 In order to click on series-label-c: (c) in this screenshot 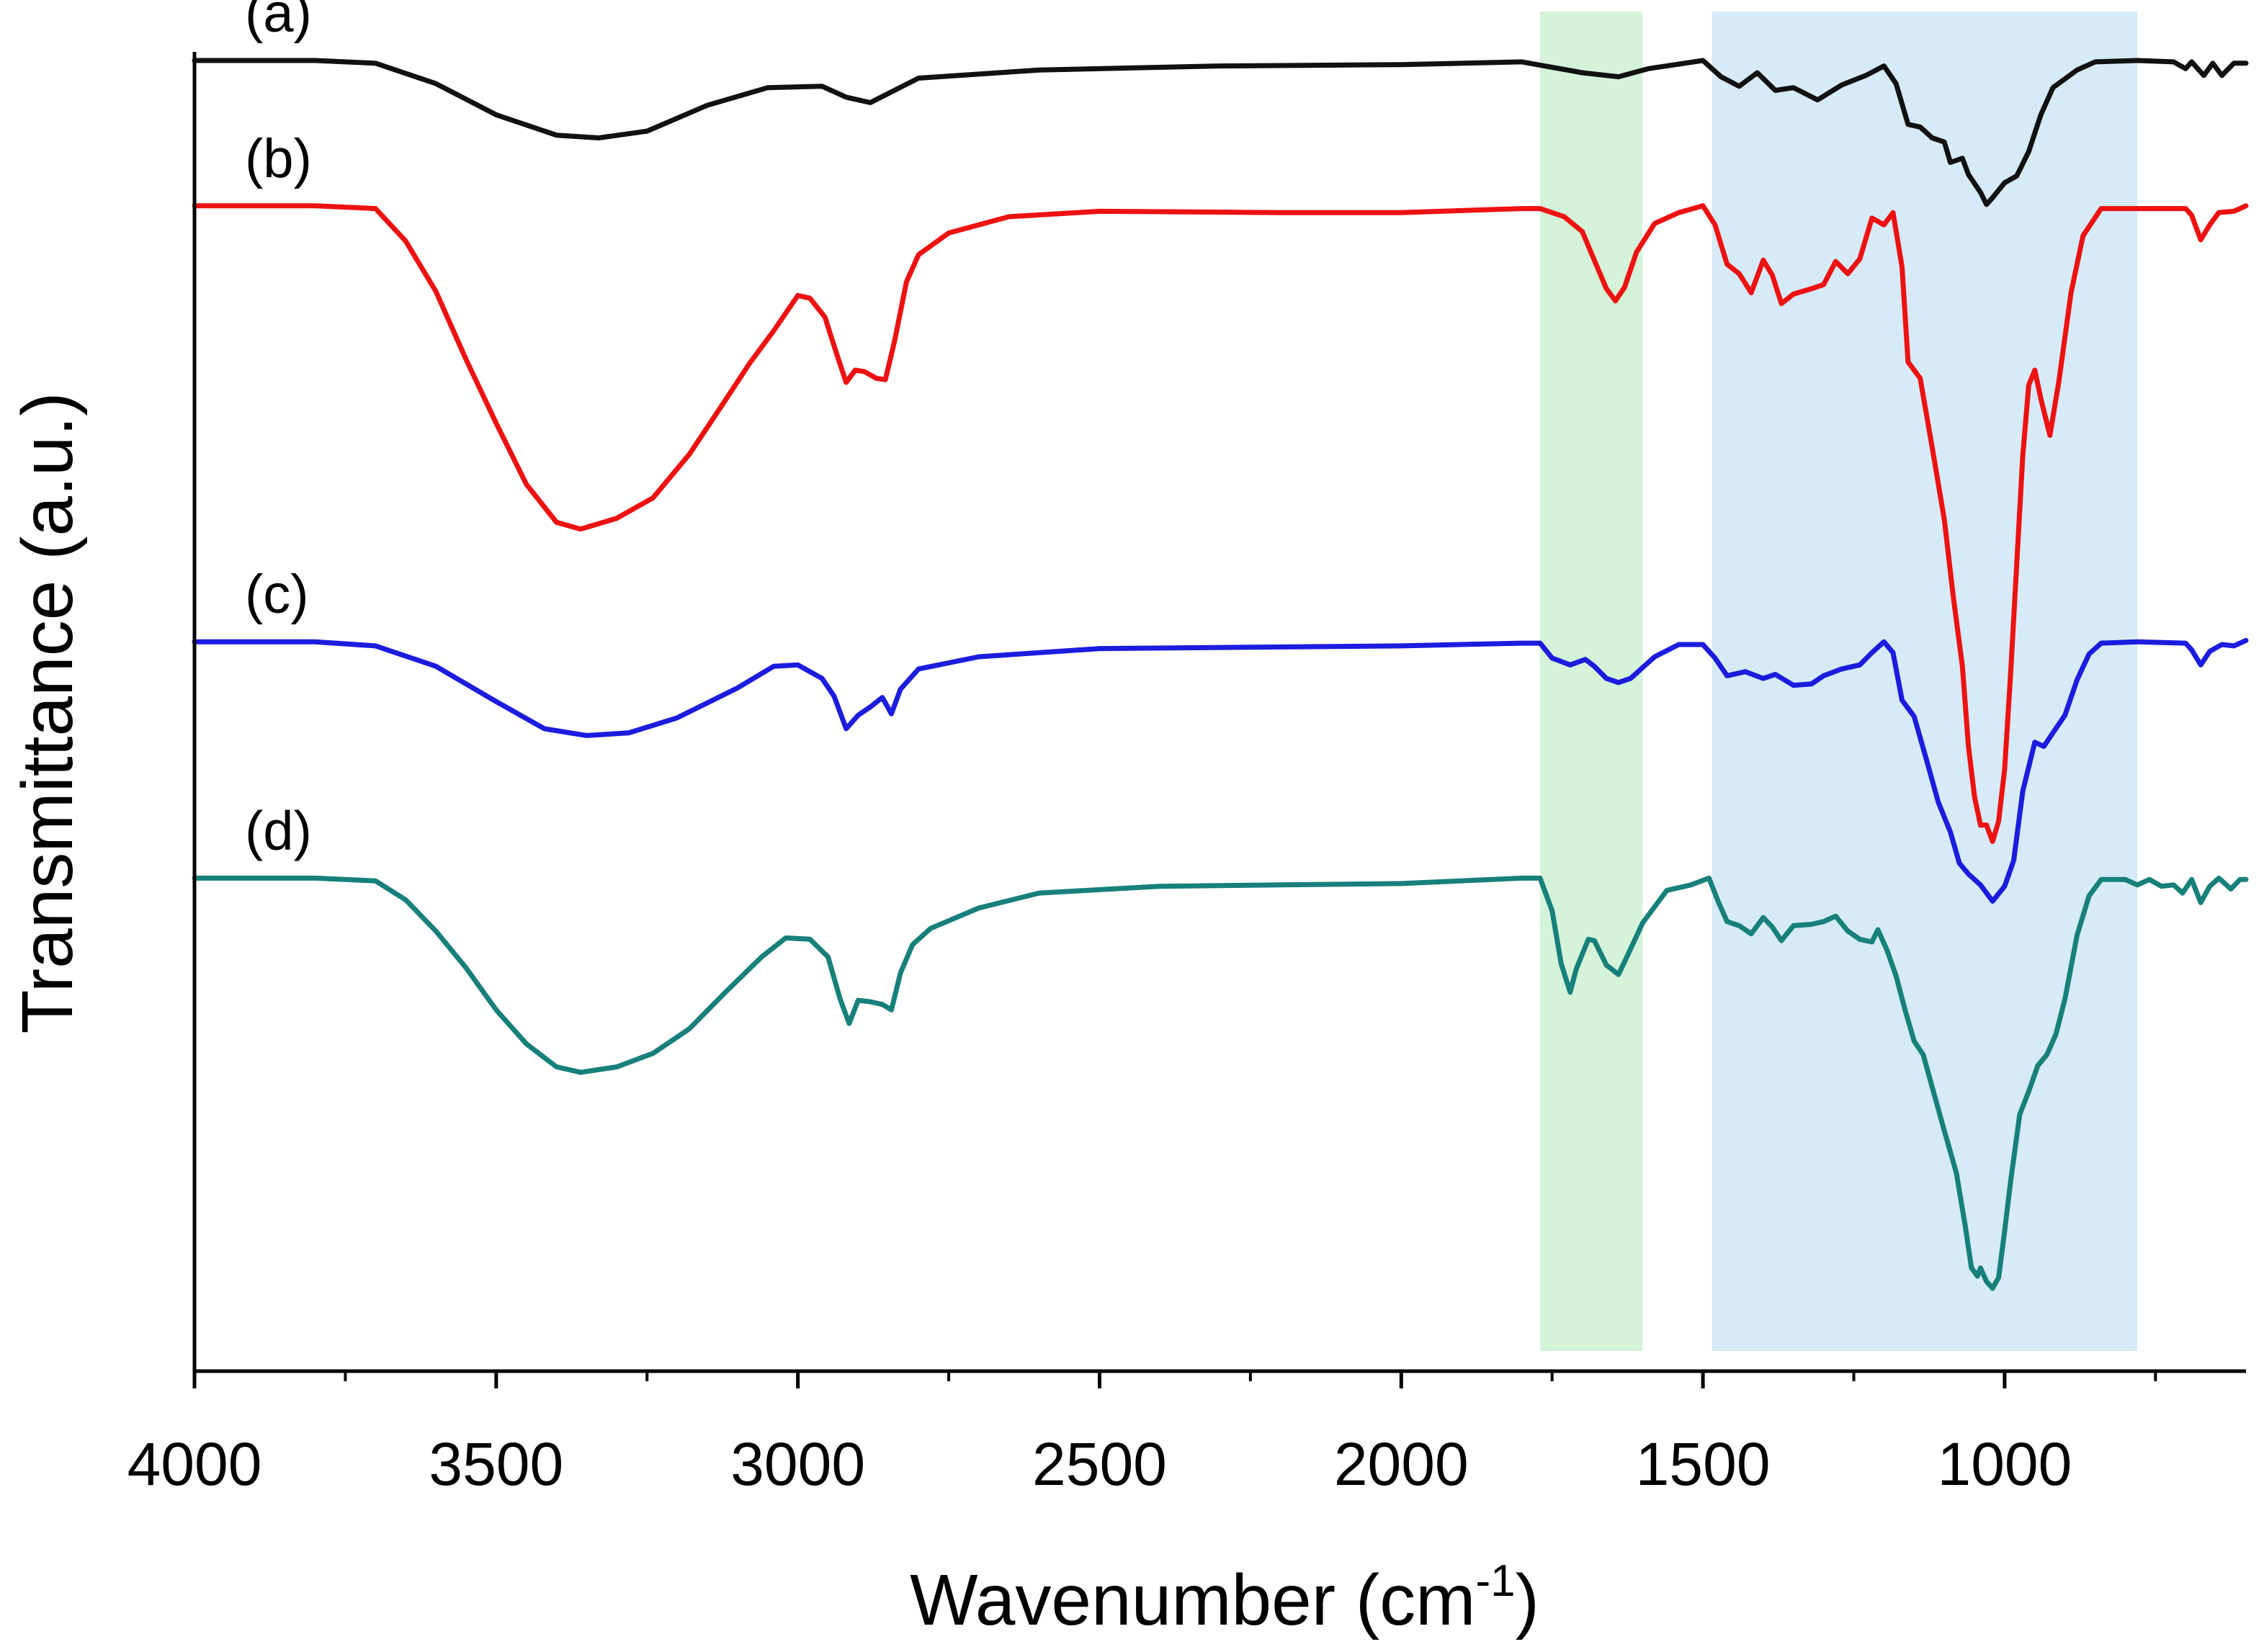, I will do `click(277, 594)`.